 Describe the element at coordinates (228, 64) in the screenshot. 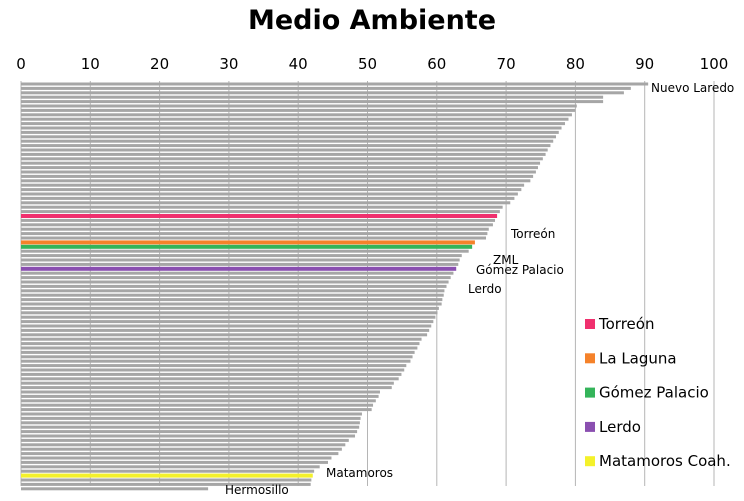

I see `x-tick-label: 30` at that location.